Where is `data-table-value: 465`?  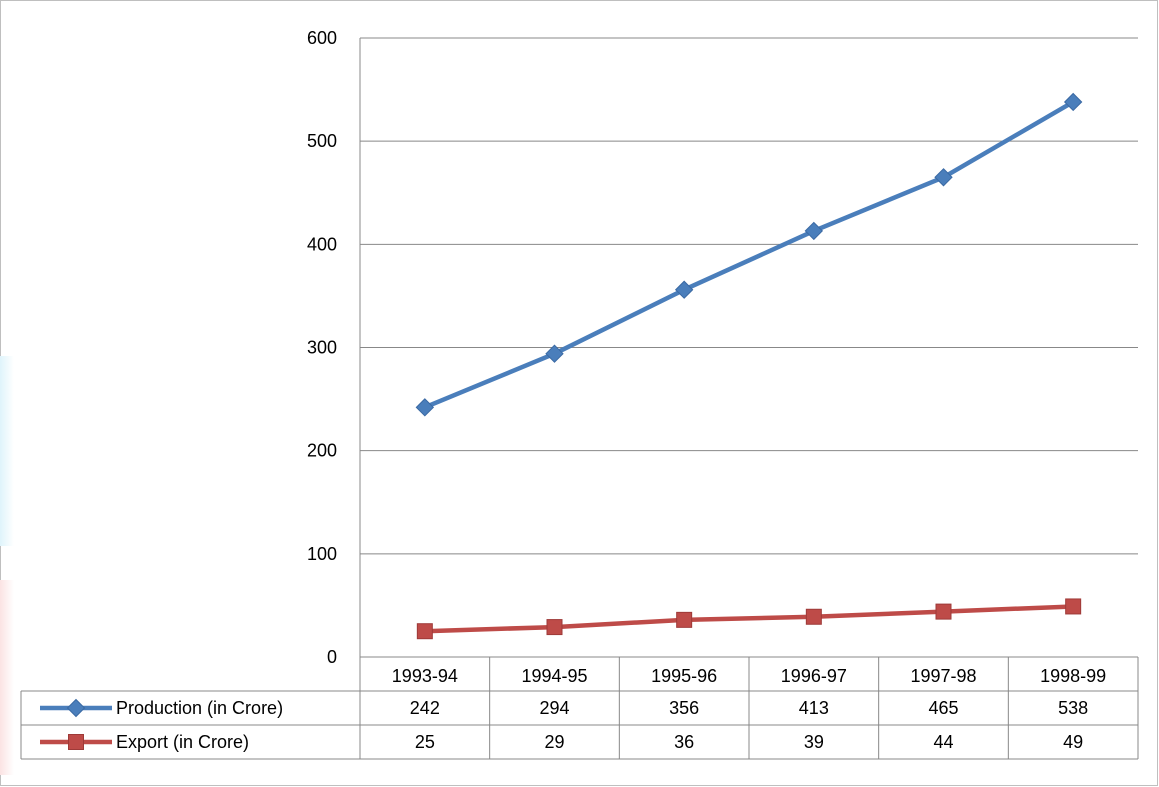 data-table-value: 465 is located at coordinates (943, 708).